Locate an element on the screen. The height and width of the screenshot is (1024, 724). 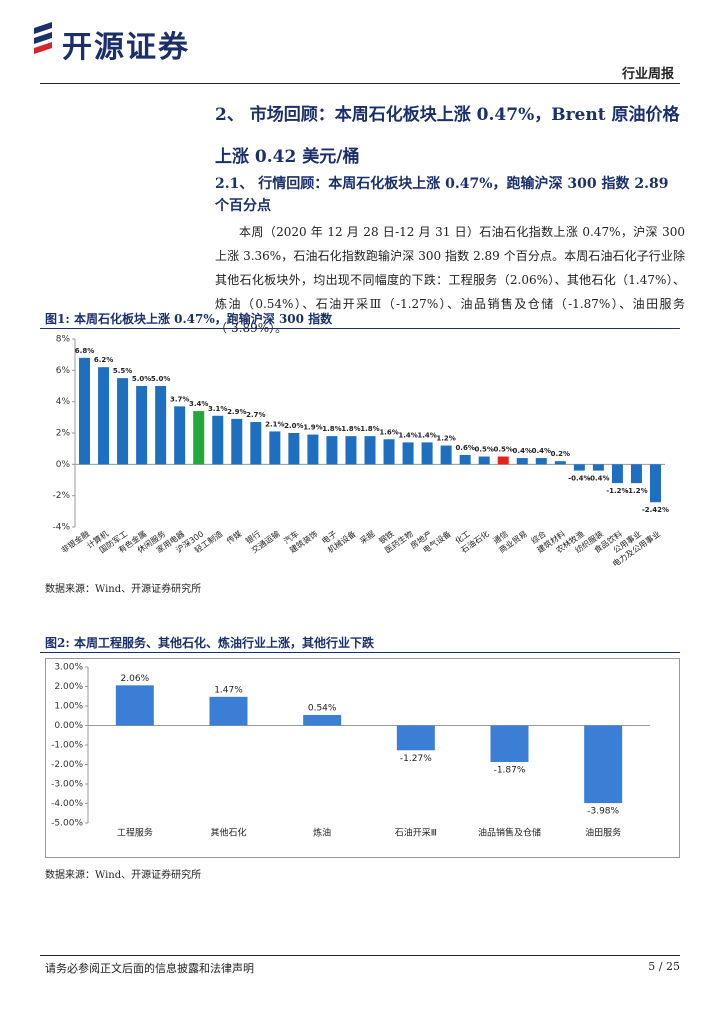
data-label: 0.54% is located at coordinates (322, 708).